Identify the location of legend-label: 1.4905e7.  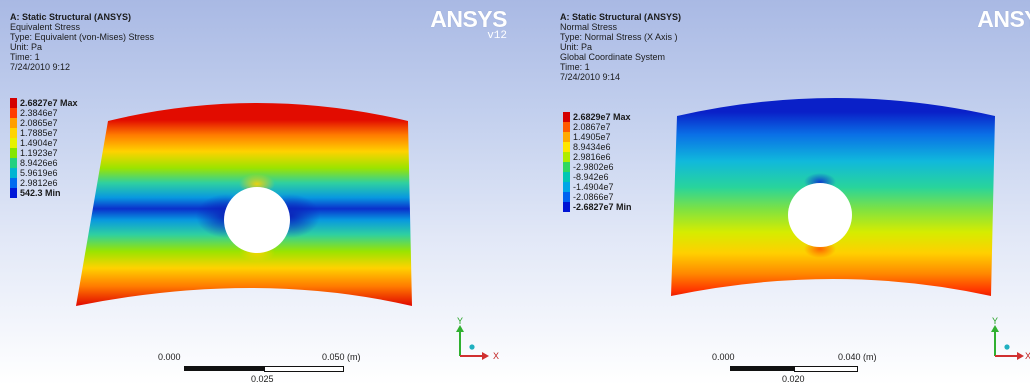
(592, 137).